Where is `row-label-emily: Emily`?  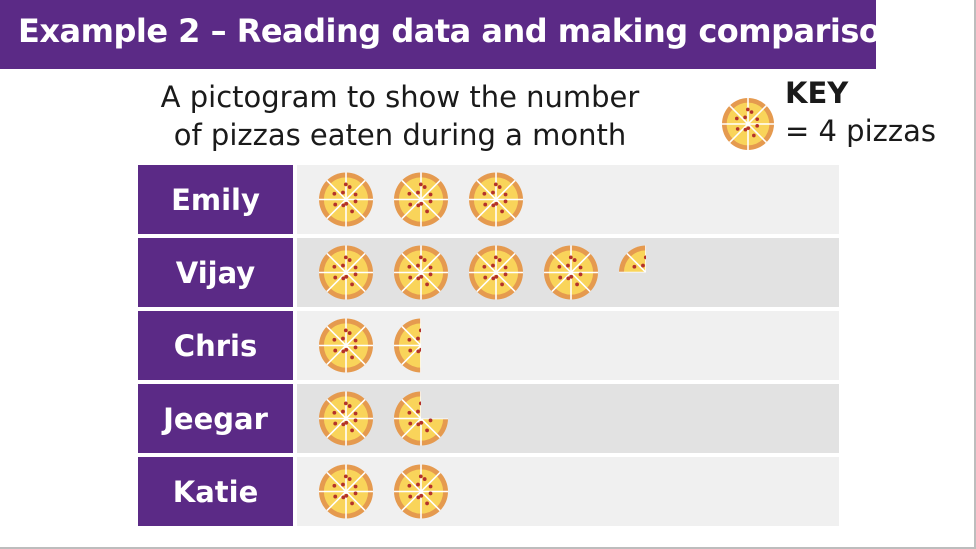
row-label-emily: Emily is located at coordinates (215, 199).